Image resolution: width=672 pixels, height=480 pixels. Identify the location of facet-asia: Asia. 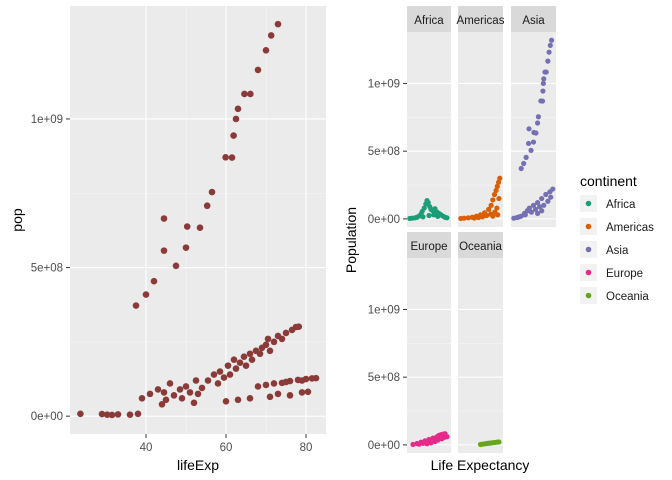
(533, 116).